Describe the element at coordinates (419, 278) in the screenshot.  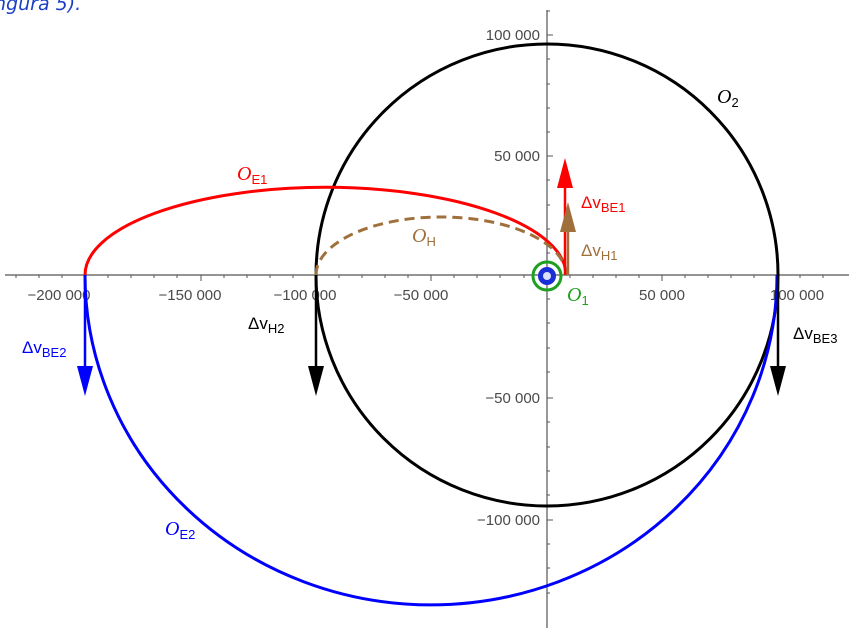
I see `x-tick-marks` at that location.